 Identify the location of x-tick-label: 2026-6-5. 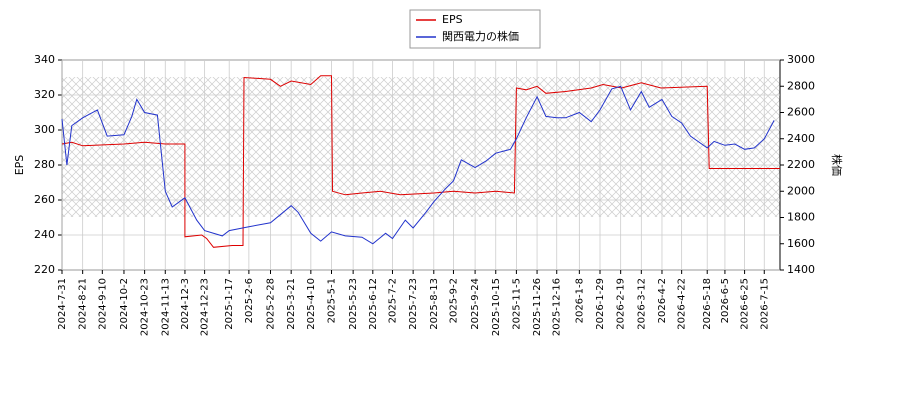
(725, 300).